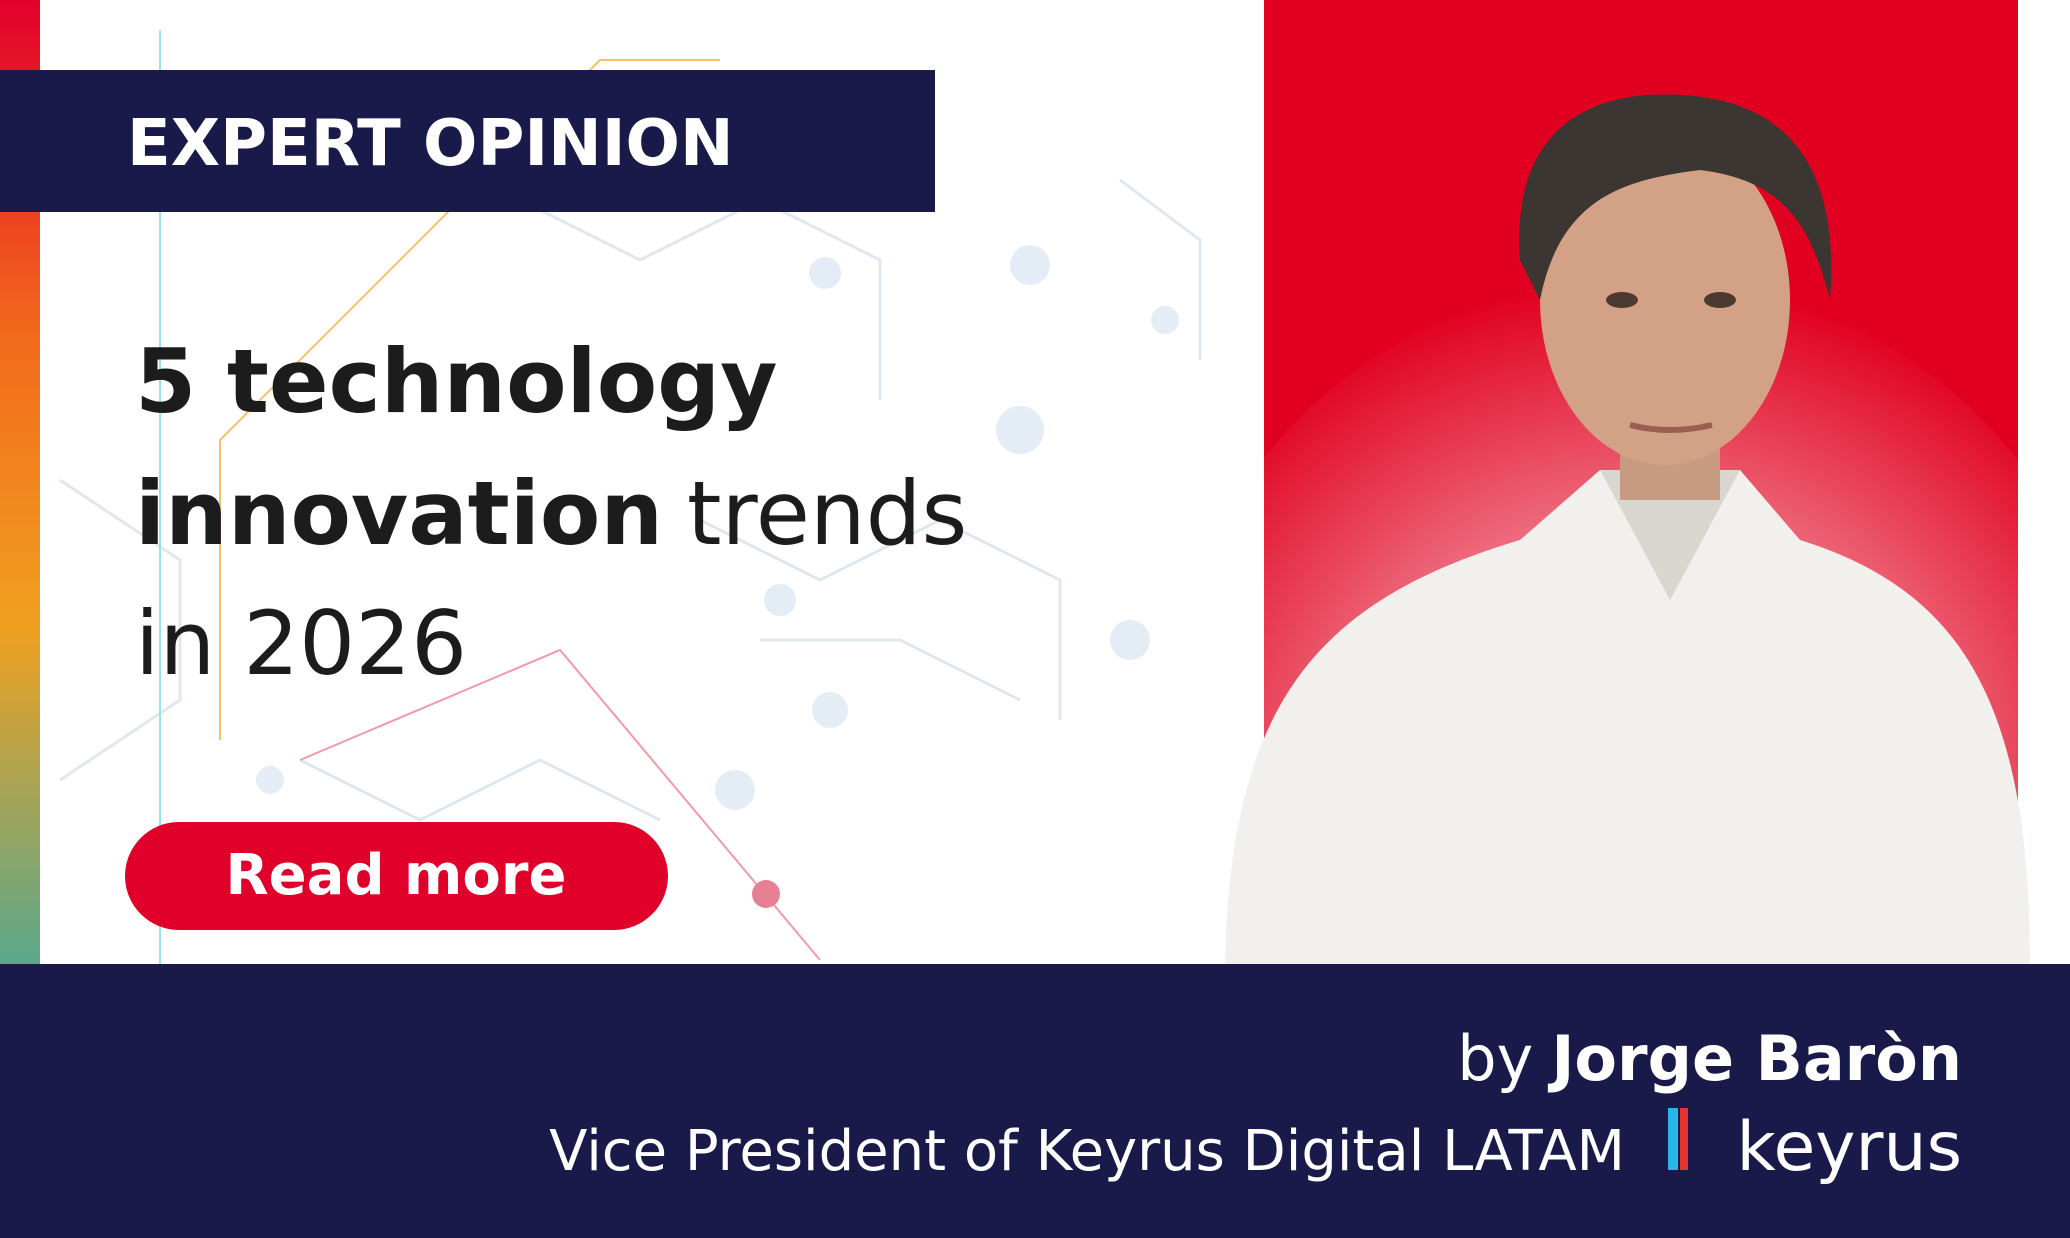 The width and height of the screenshot is (2070, 1238). I want to click on read-more-button: Read more, so click(396, 876).